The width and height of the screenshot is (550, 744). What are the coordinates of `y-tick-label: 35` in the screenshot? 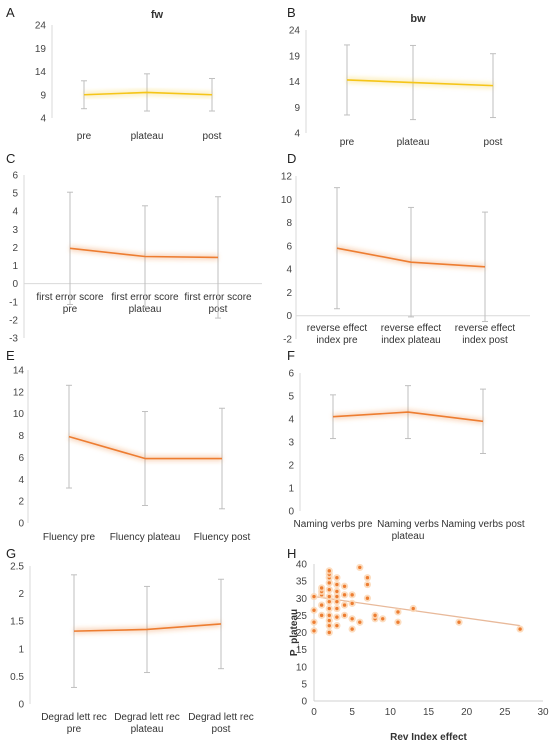 It's located at (302, 582).